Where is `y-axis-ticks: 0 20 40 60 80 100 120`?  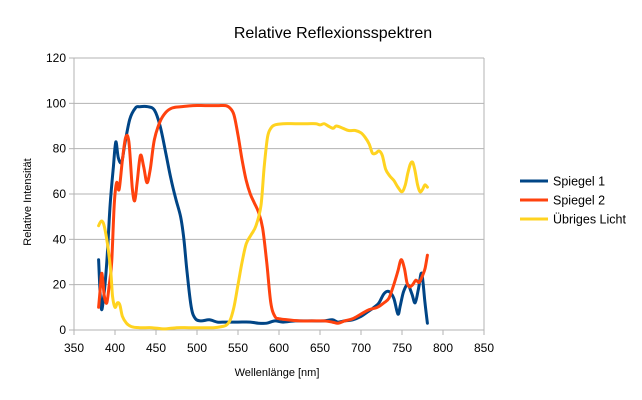
y-axis-ticks: 0 20 40 60 80 100 120 is located at coordinates (60, 194).